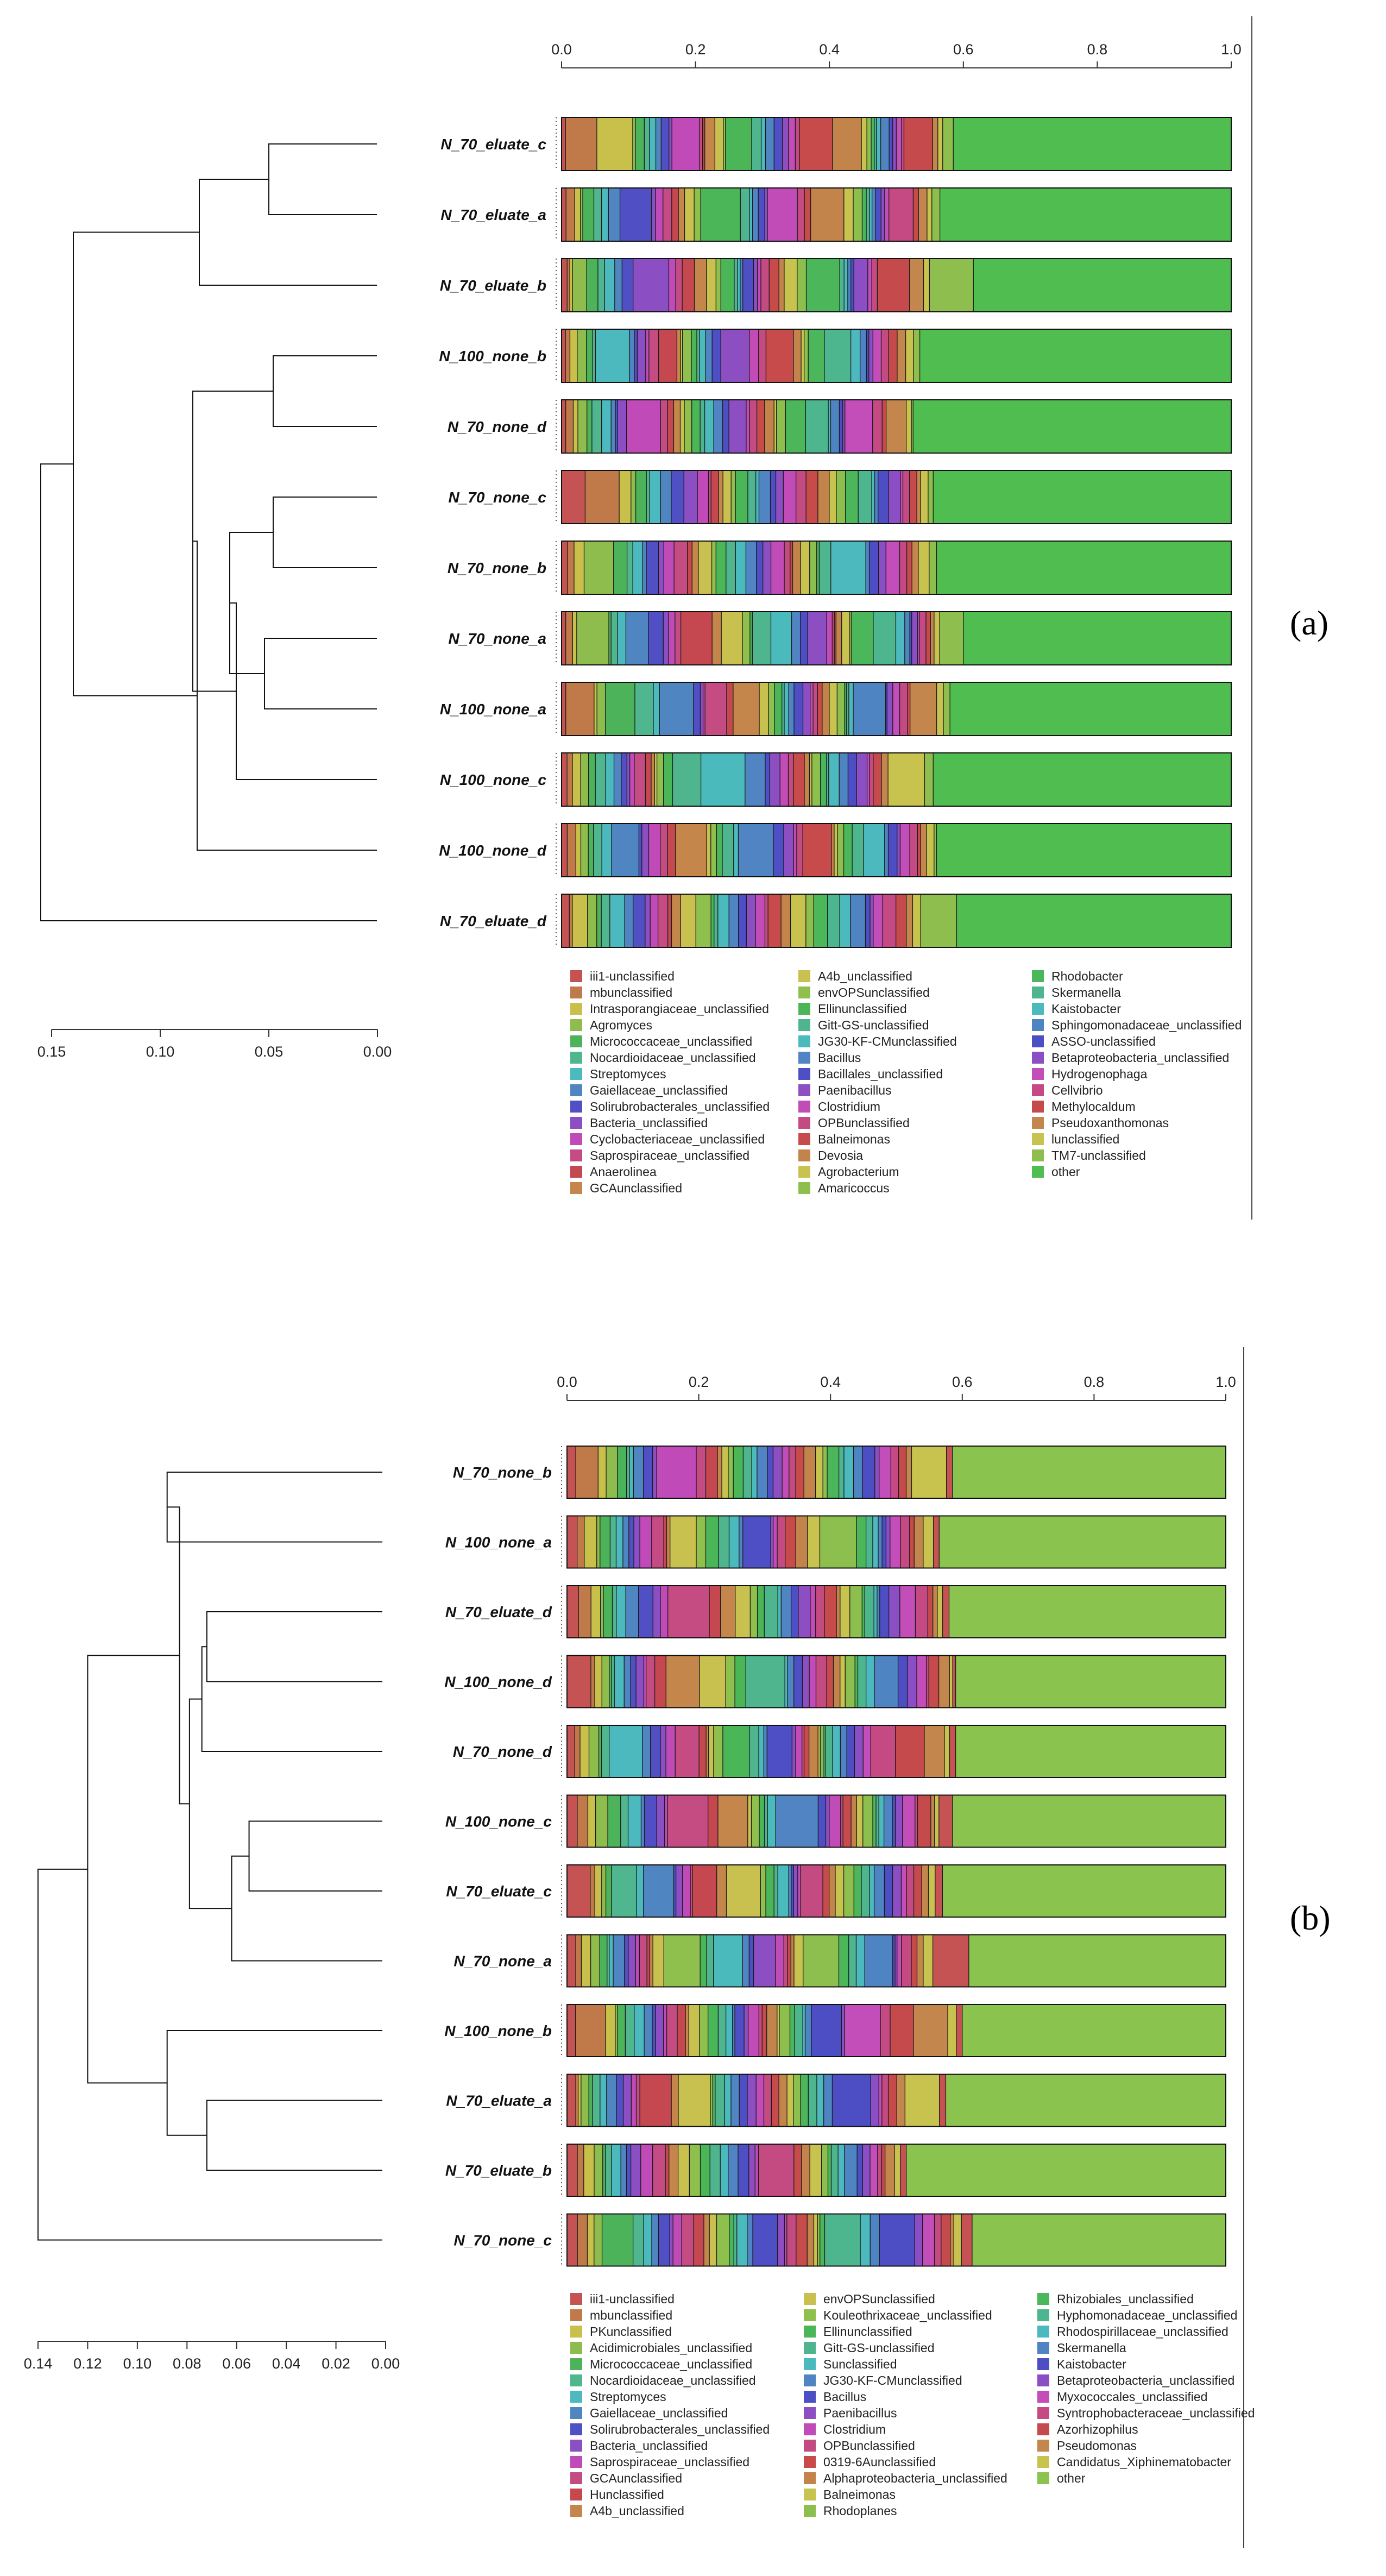 Image resolution: width=1386 pixels, height=2576 pixels. I want to click on legend-item: Gaiellaceae_unclassified, so click(649, 1090).